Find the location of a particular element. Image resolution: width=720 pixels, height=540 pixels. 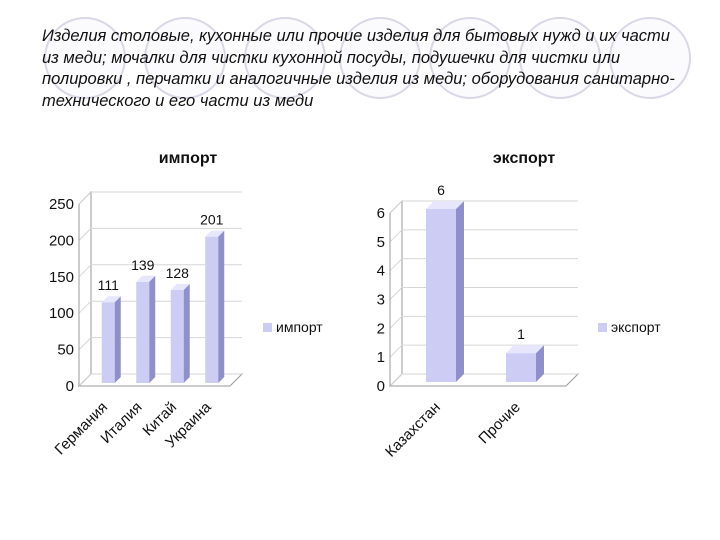

export-x-tick-label: Прочие is located at coordinates (499, 423).